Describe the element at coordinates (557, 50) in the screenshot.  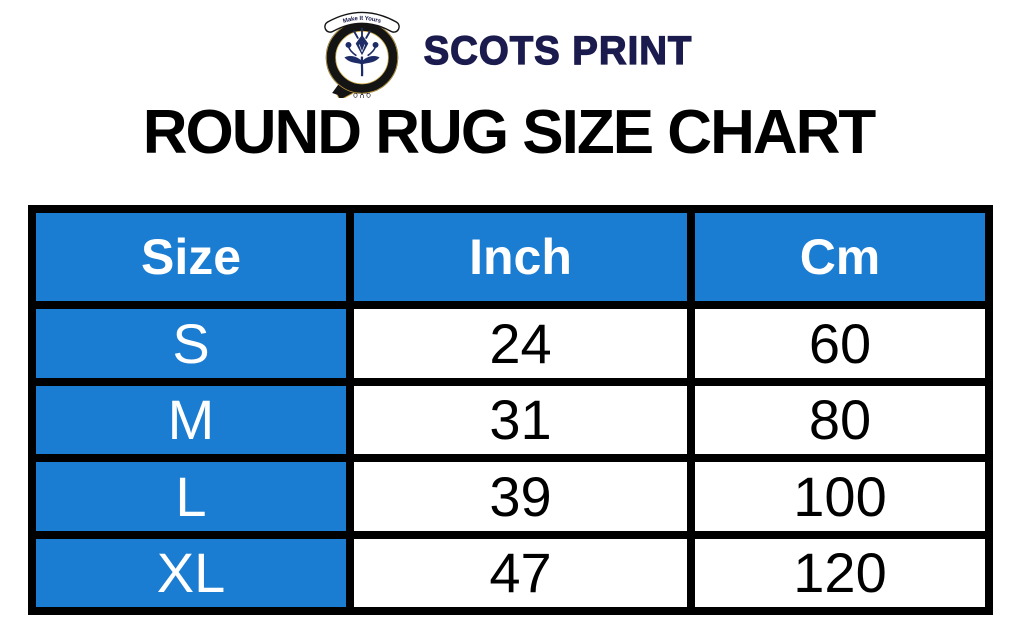
I see `brand-name: SCOTS PRINT` at that location.